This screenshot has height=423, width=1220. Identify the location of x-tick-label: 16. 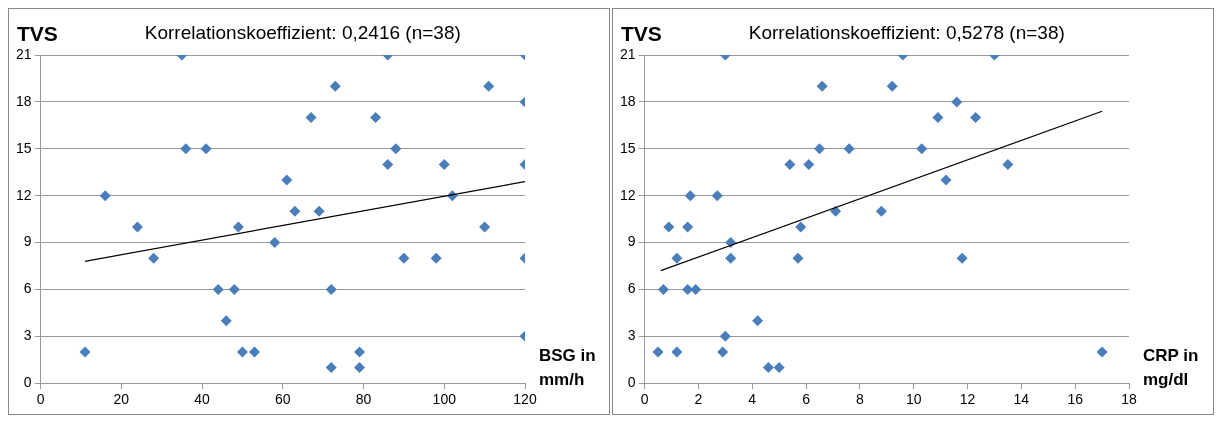
(1075, 399).